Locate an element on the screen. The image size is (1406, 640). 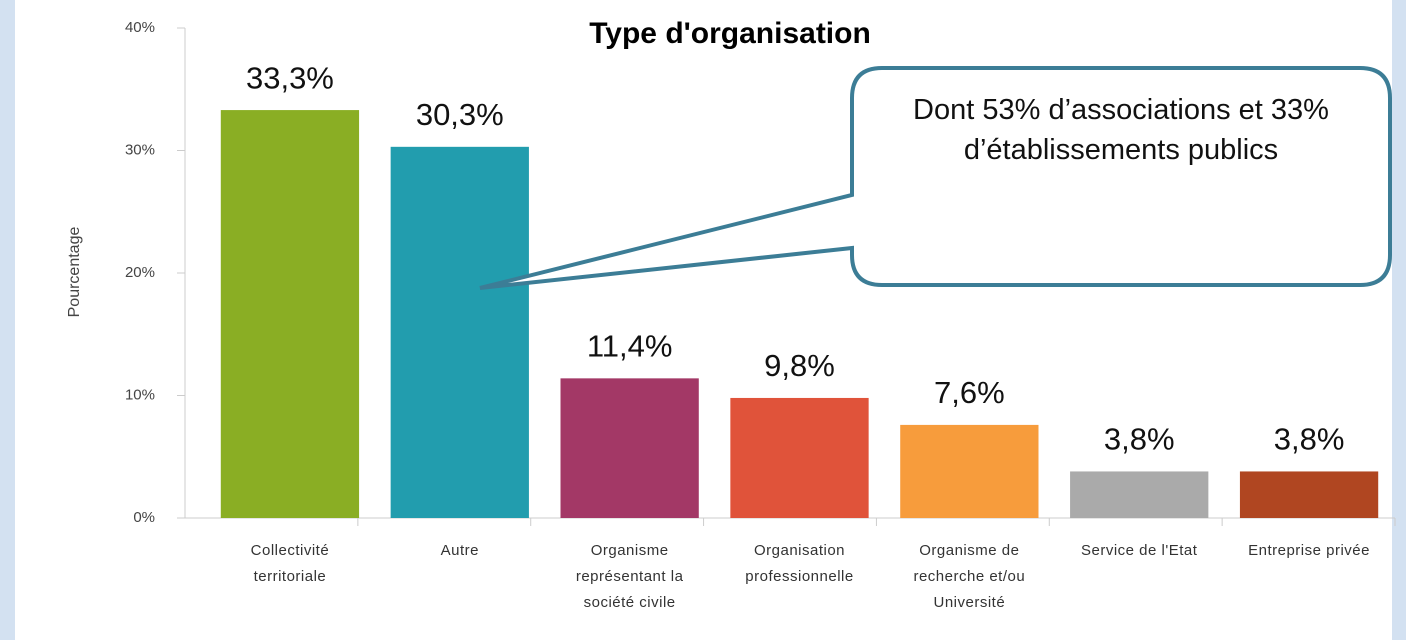
y-tick-label: 0% is located at coordinates (144, 517).